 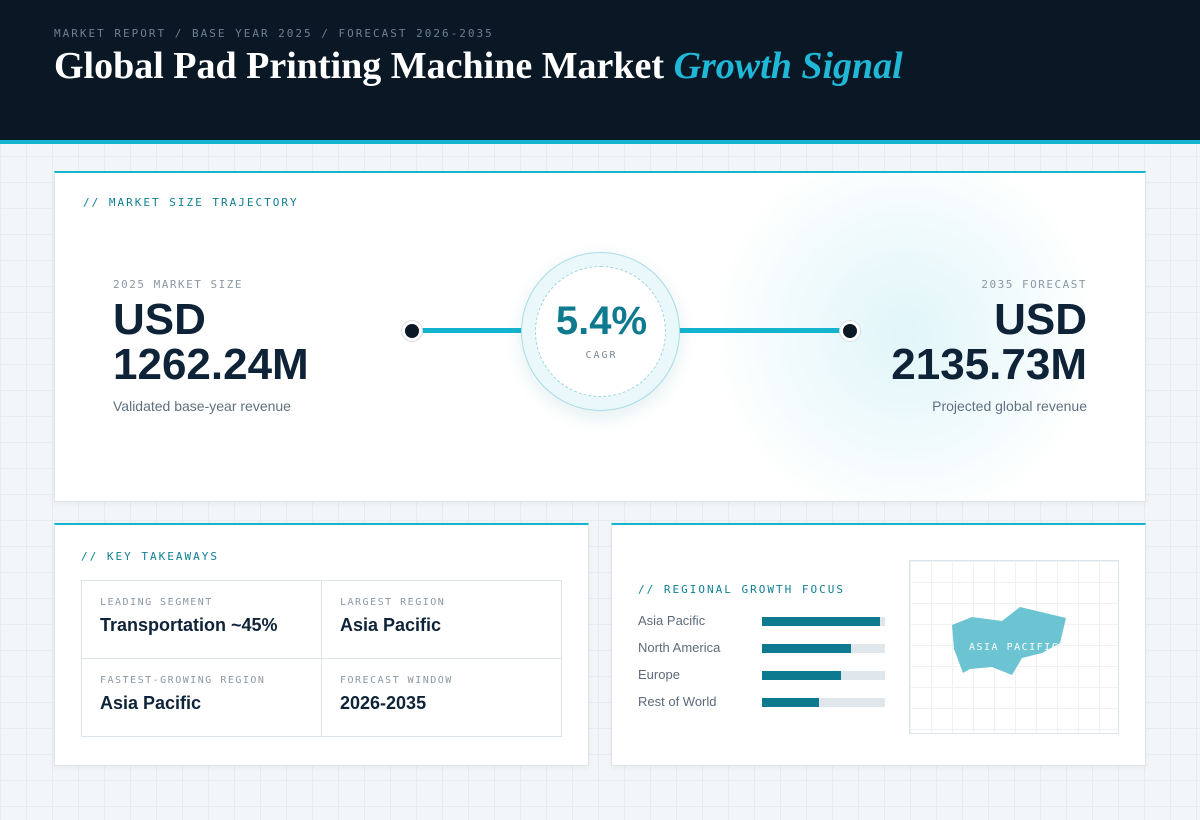 What do you see at coordinates (989, 364) in the screenshot?
I see `end-value-amount: 2135.73M` at bounding box center [989, 364].